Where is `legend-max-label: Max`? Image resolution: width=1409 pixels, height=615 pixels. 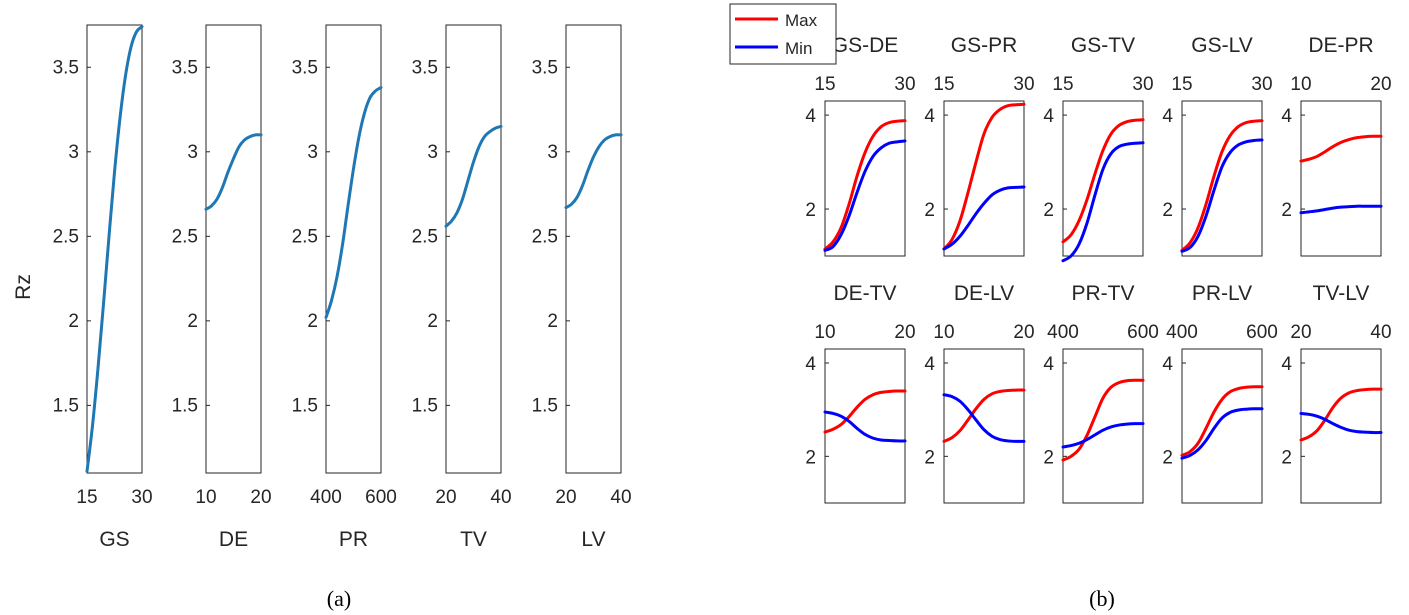 legend-max-label: Max is located at coordinates (801, 20).